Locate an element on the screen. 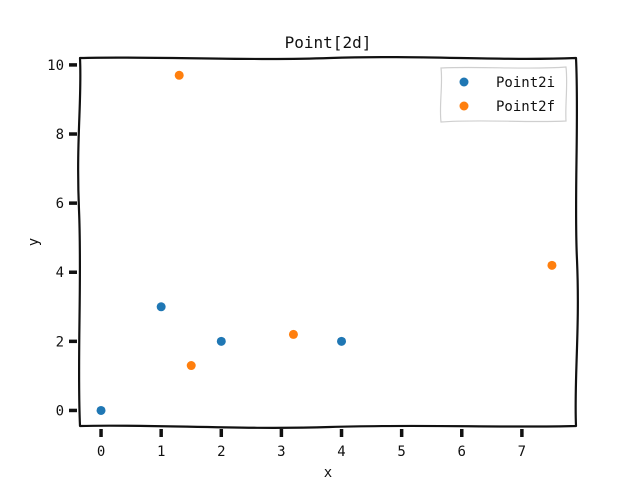 The width and height of the screenshot is (640, 480). x-tick-label: 6 is located at coordinates (462, 452).